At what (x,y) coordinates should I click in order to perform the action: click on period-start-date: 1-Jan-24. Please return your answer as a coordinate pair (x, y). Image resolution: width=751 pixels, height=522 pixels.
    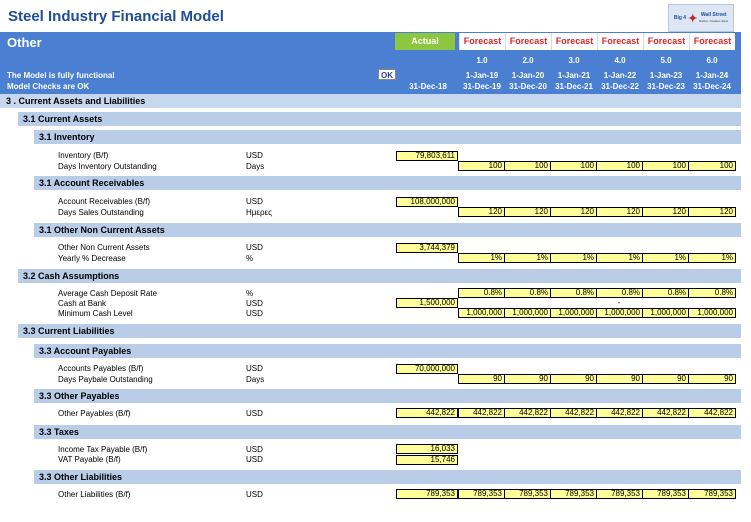
    Looking at the image, I should click on (712, 75).